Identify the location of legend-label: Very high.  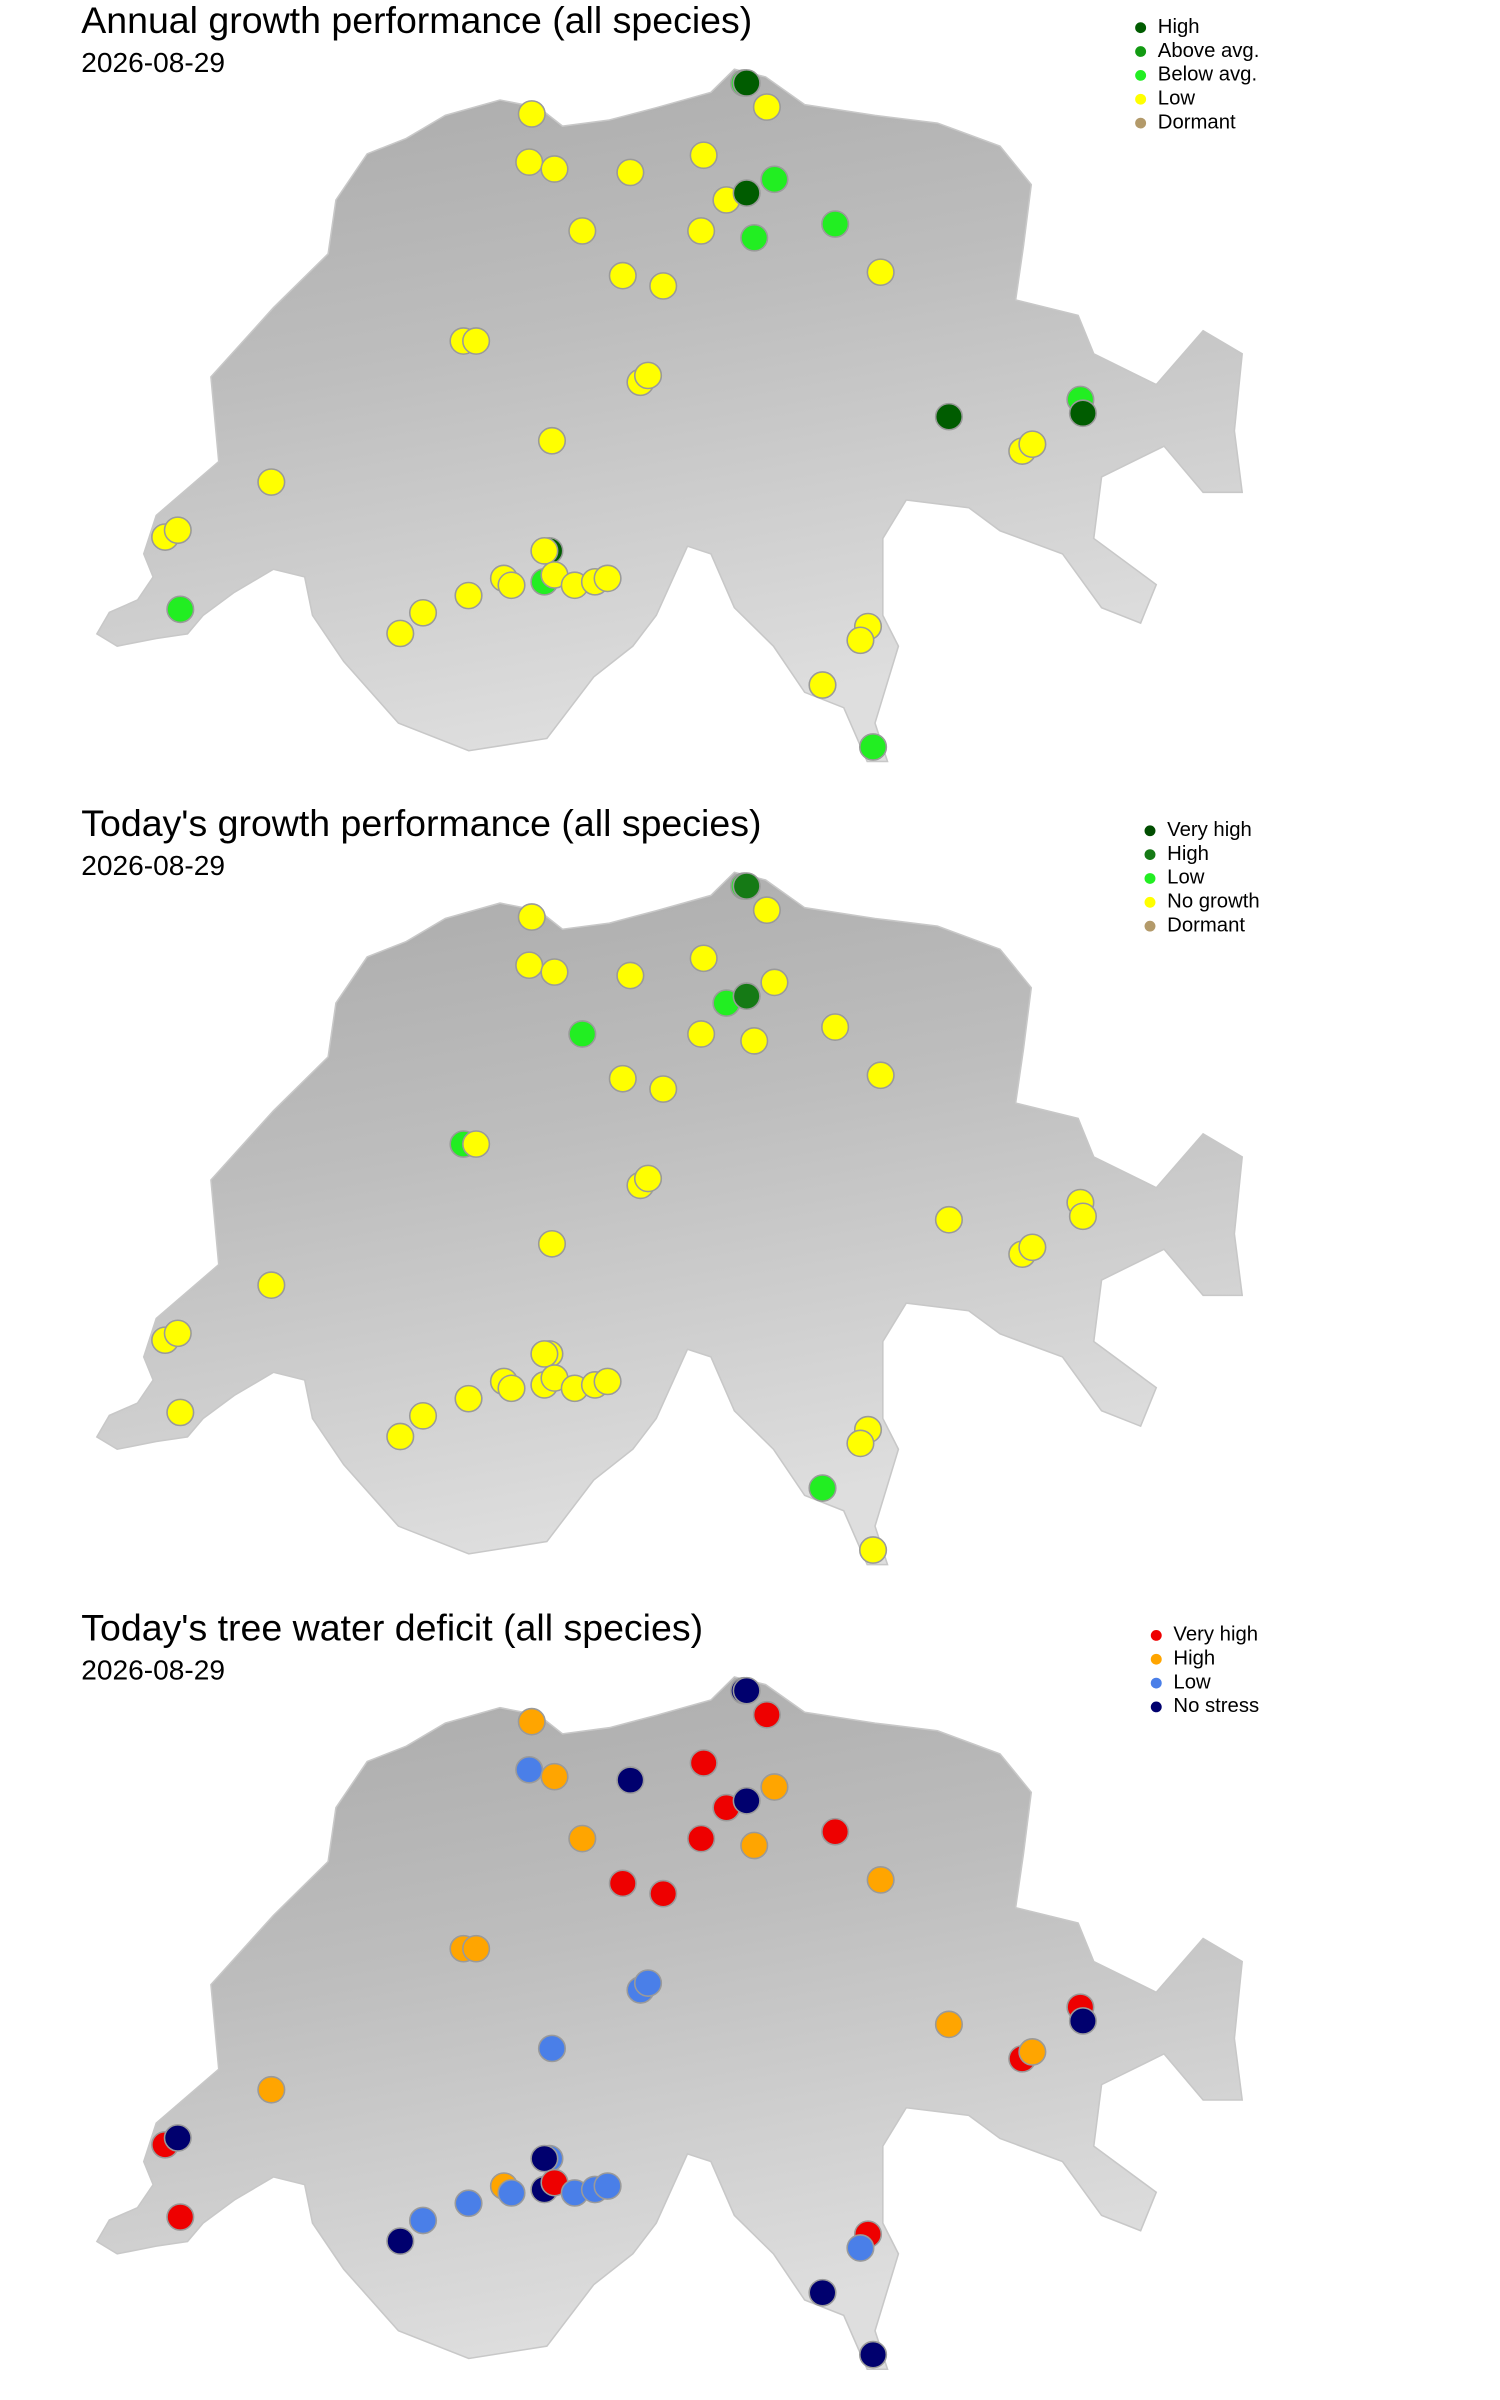
(1215, 1635).